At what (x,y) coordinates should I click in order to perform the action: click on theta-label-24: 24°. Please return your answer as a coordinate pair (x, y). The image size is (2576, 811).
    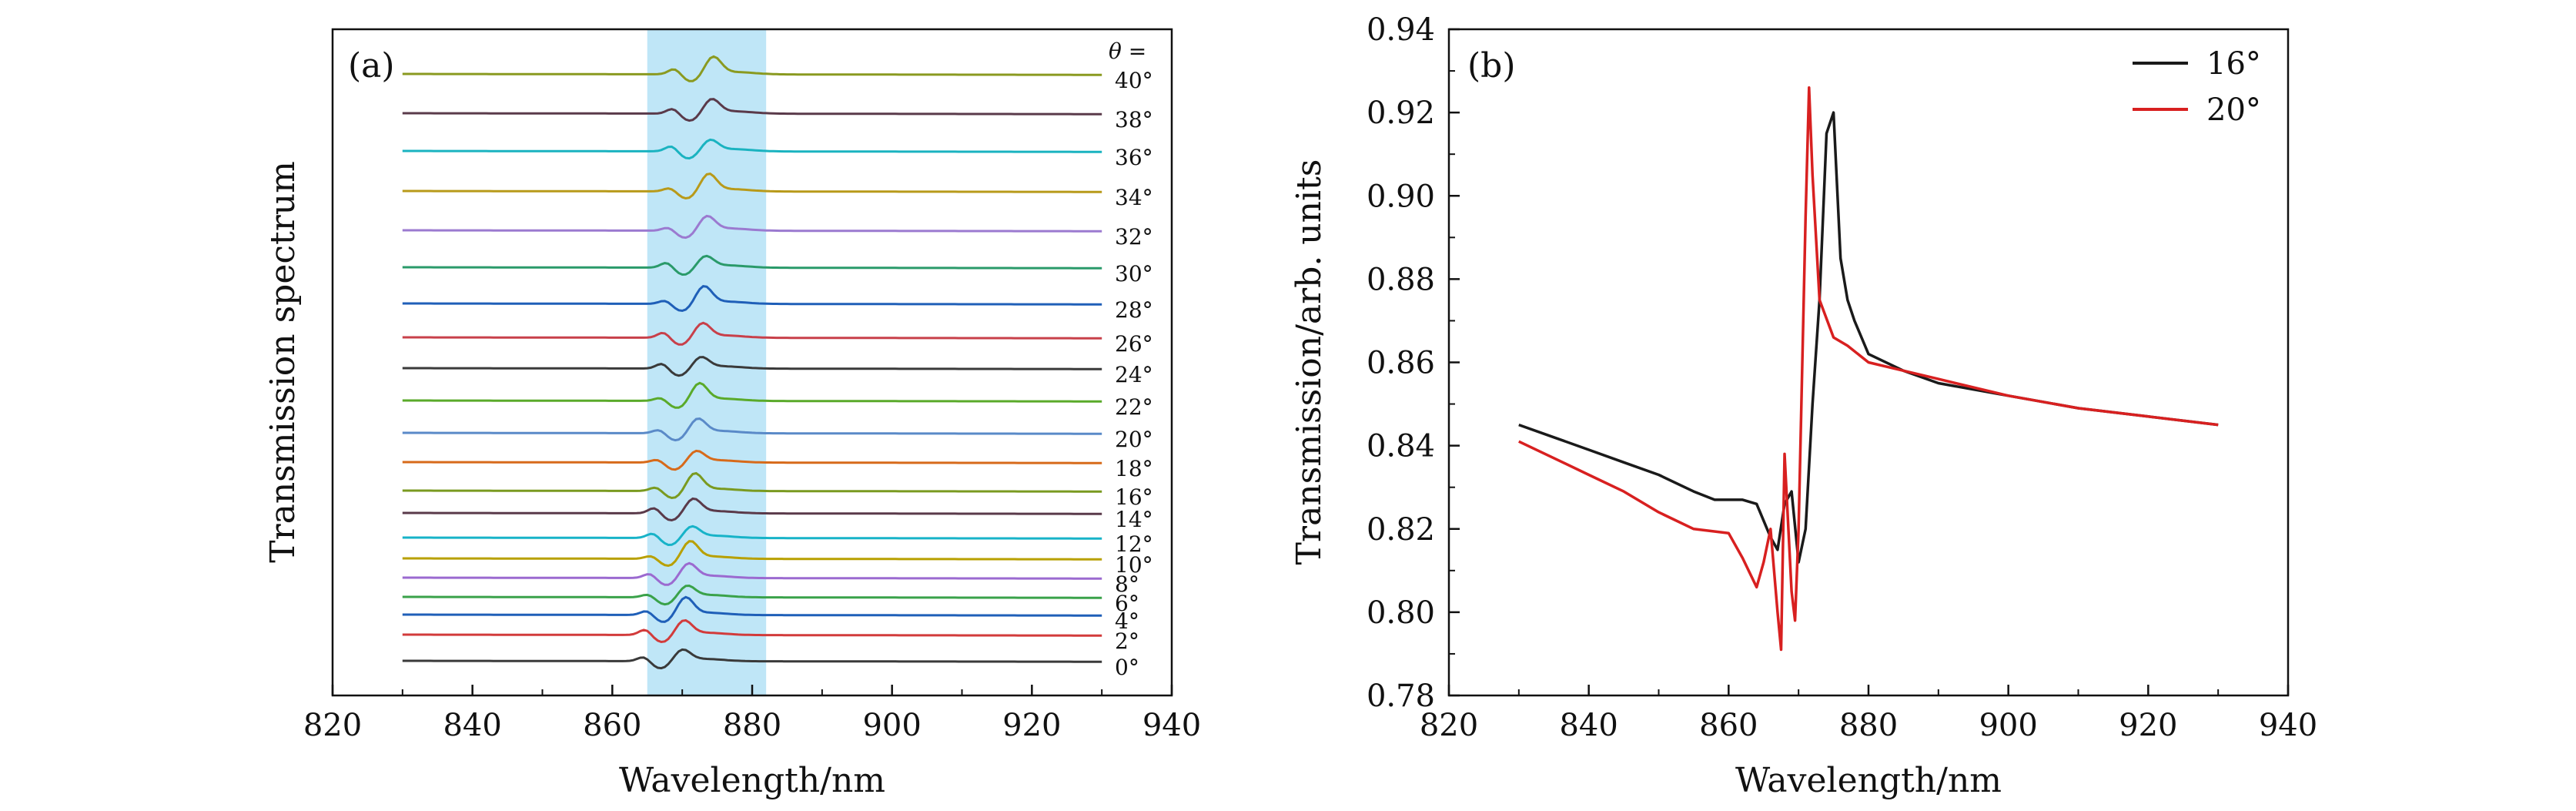
    Looking at the image, I should click on (1134, 374).